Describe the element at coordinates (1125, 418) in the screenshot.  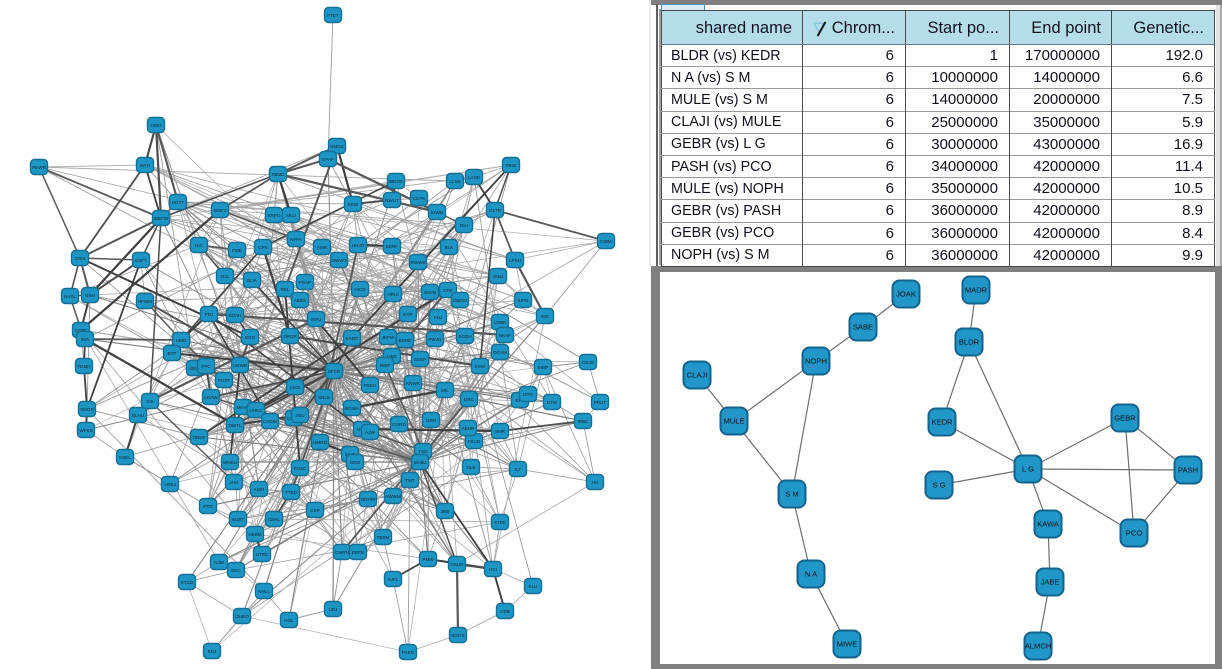
I see `svg-text: GEBR` at that location.